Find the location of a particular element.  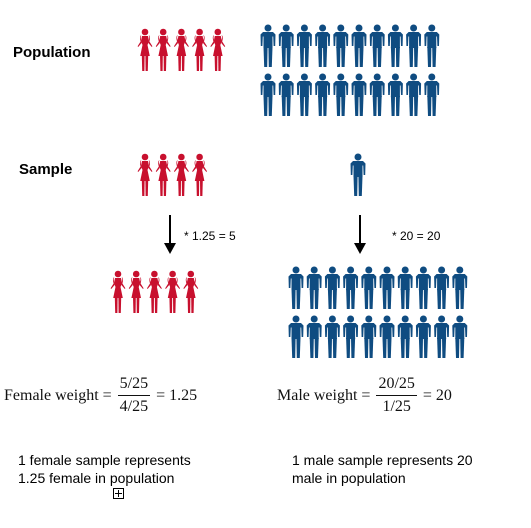

sample-label: Sample is located at coordinates (46, 169).